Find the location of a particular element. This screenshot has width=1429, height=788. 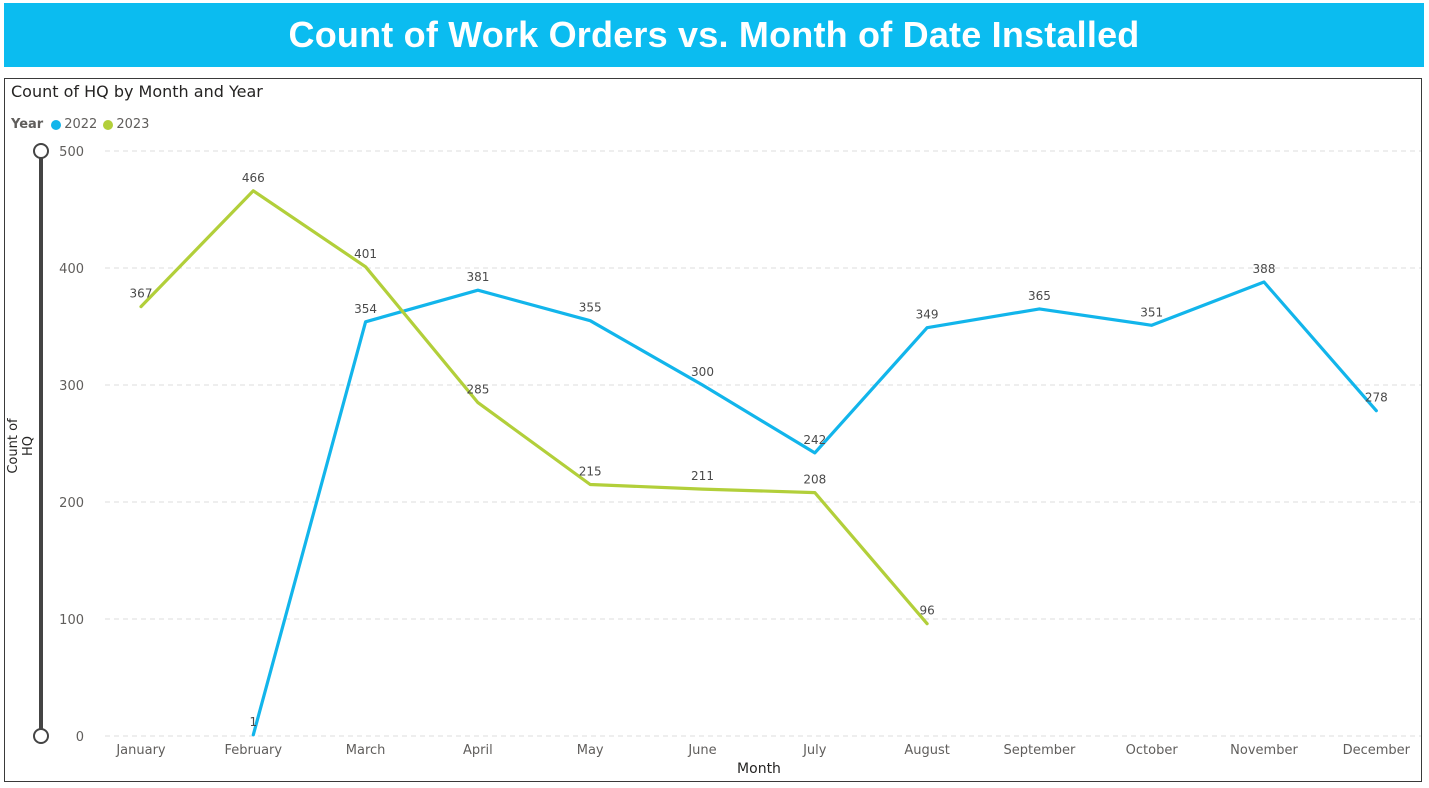

x-tick-label: July is located at coordinates (814, 750).